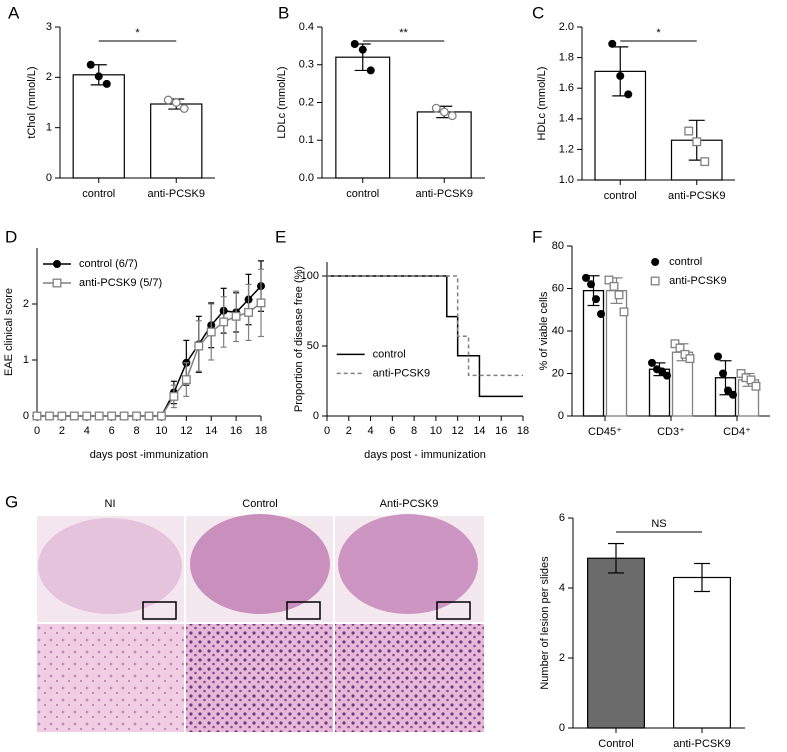 The image size is (787, 752). Describe the element at coordinates (558, 246) in the screenshot. I see `y-tick-label: 80` at that location.